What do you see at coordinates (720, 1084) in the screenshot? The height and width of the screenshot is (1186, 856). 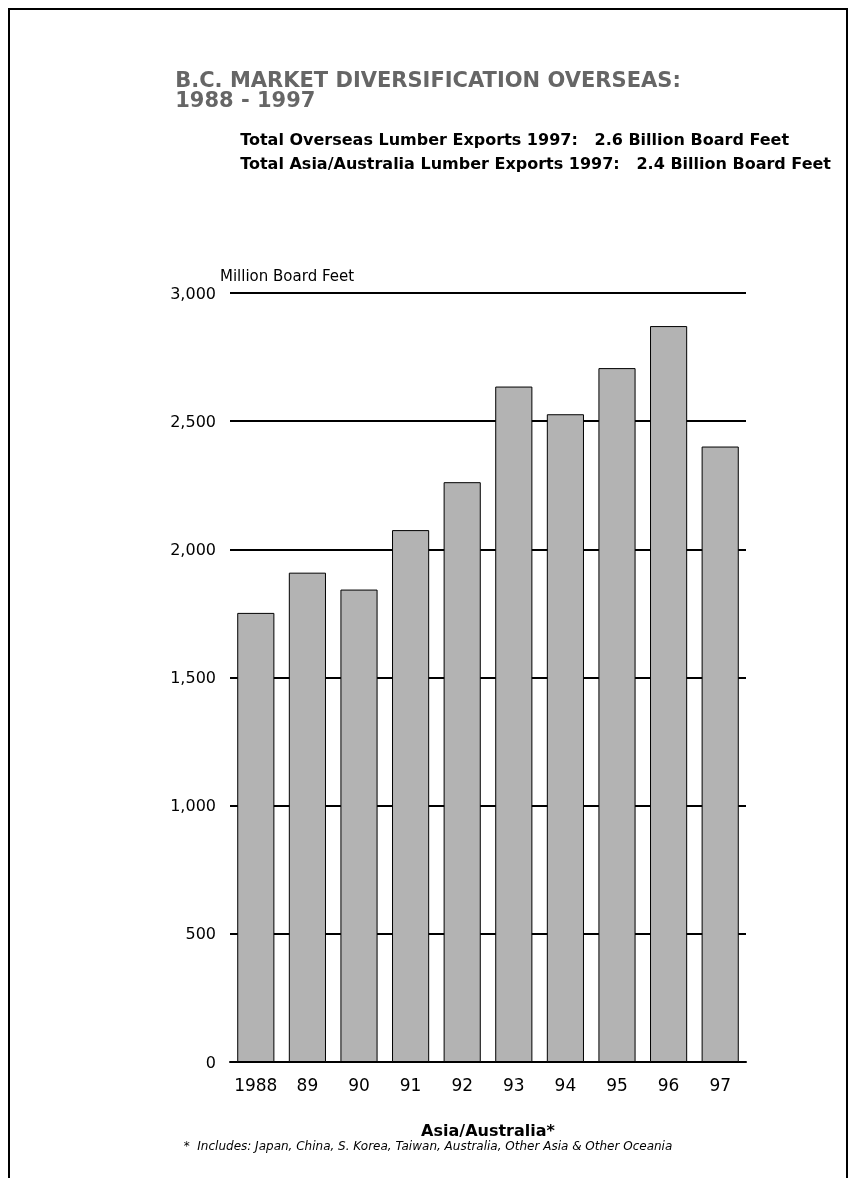 I see `x-tick-label: 97` at bounding box center [720, 1084].